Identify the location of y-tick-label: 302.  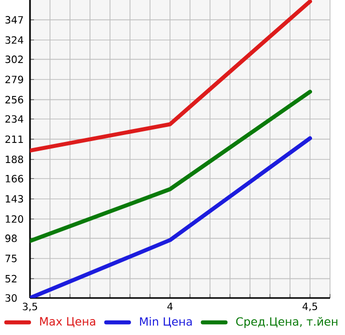
(14, 60).